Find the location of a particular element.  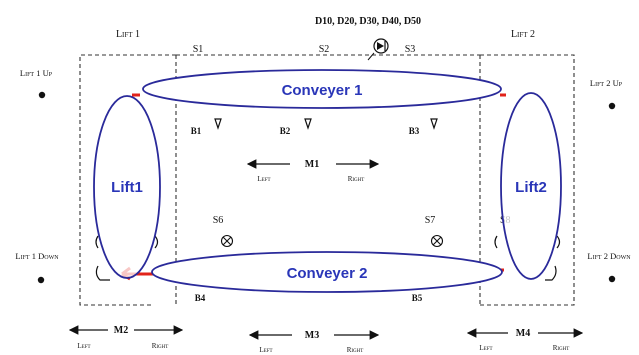

sensor-b3: B3 is located at coordinates (414, 131).